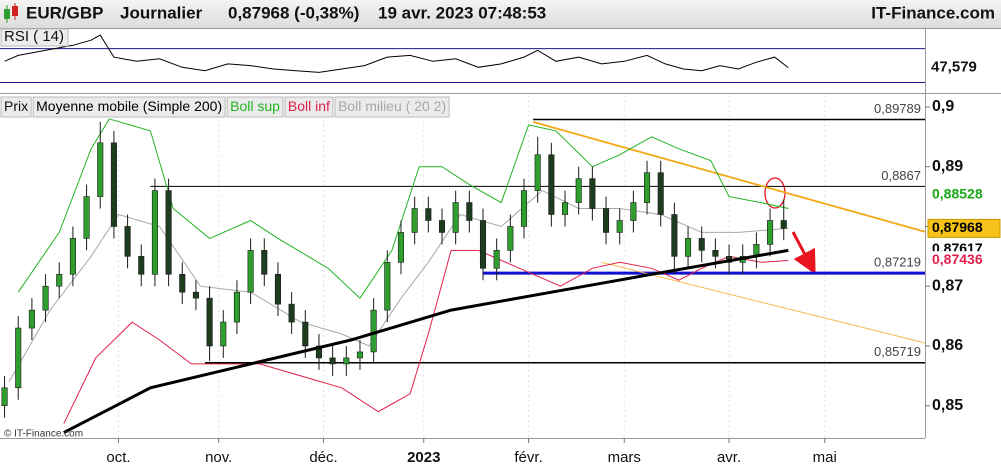 This screenshot has width=1001, height=469. What do you see at coordinates (954, 67) in the screenshot?
I see `rsi-last-label: 47,579` at bounding box center [954, 67].